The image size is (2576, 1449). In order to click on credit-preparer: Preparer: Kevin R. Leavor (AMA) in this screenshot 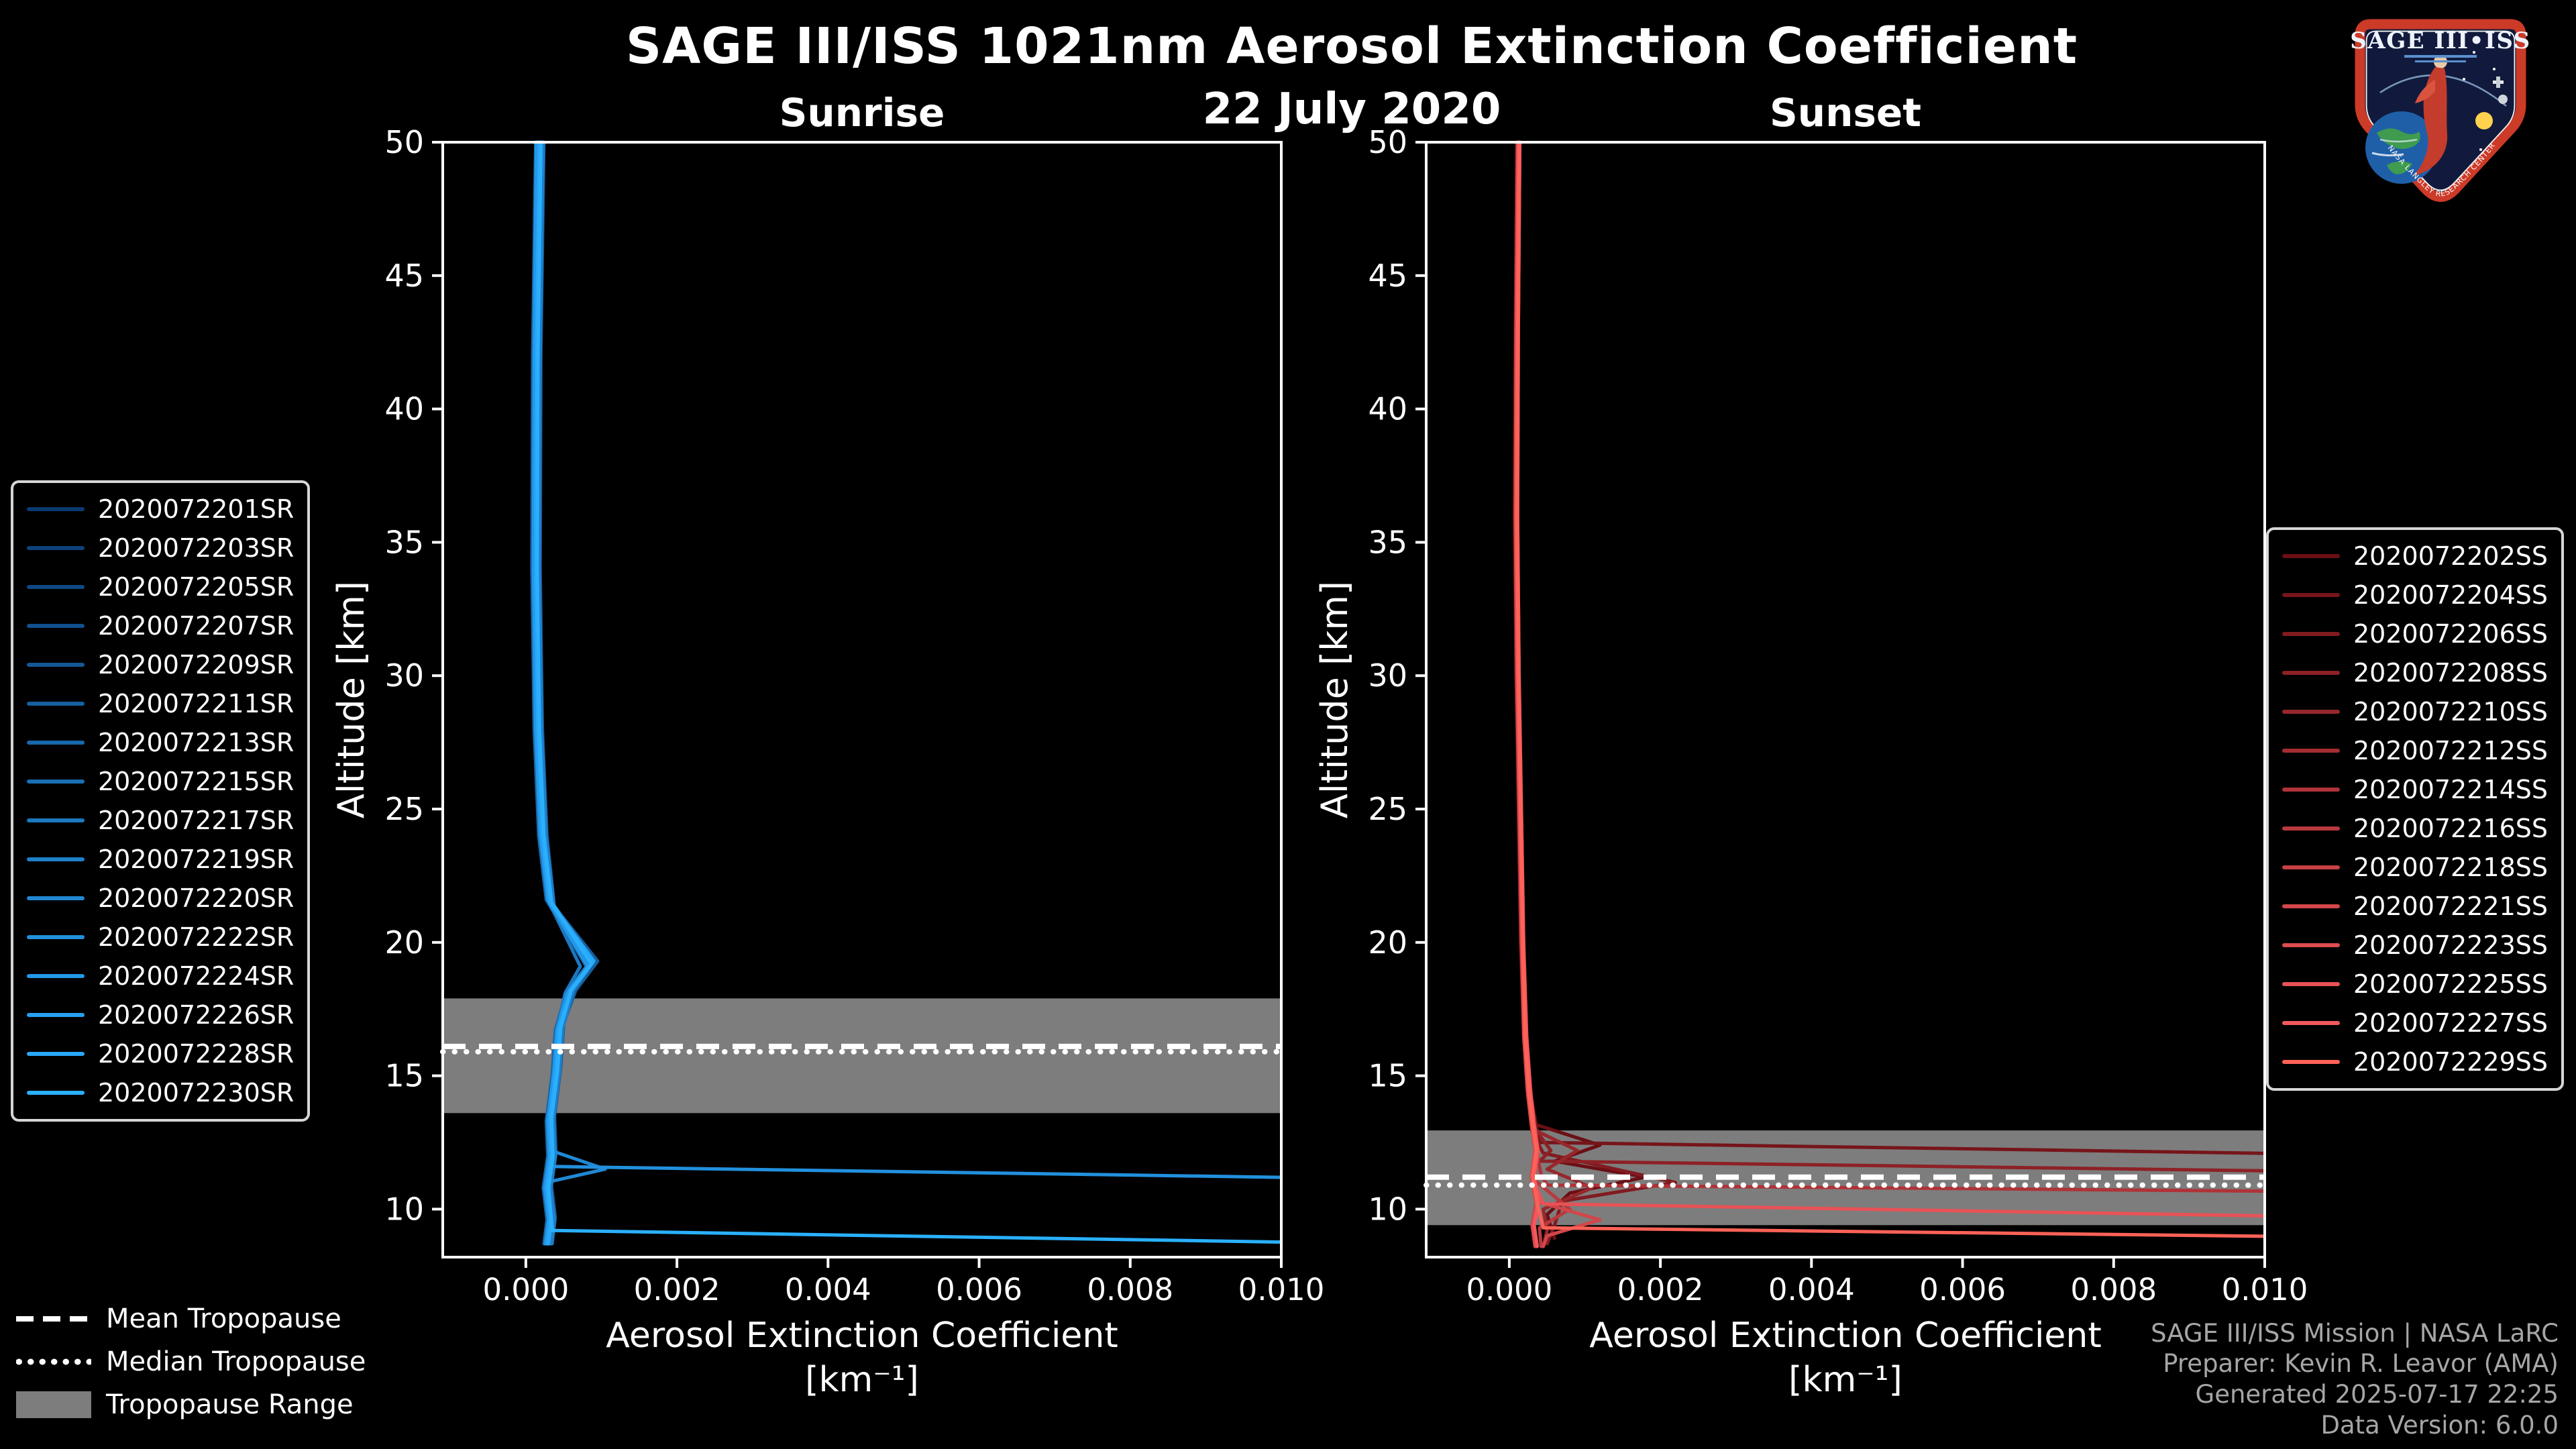, I will do `click(2361, 1364)`.